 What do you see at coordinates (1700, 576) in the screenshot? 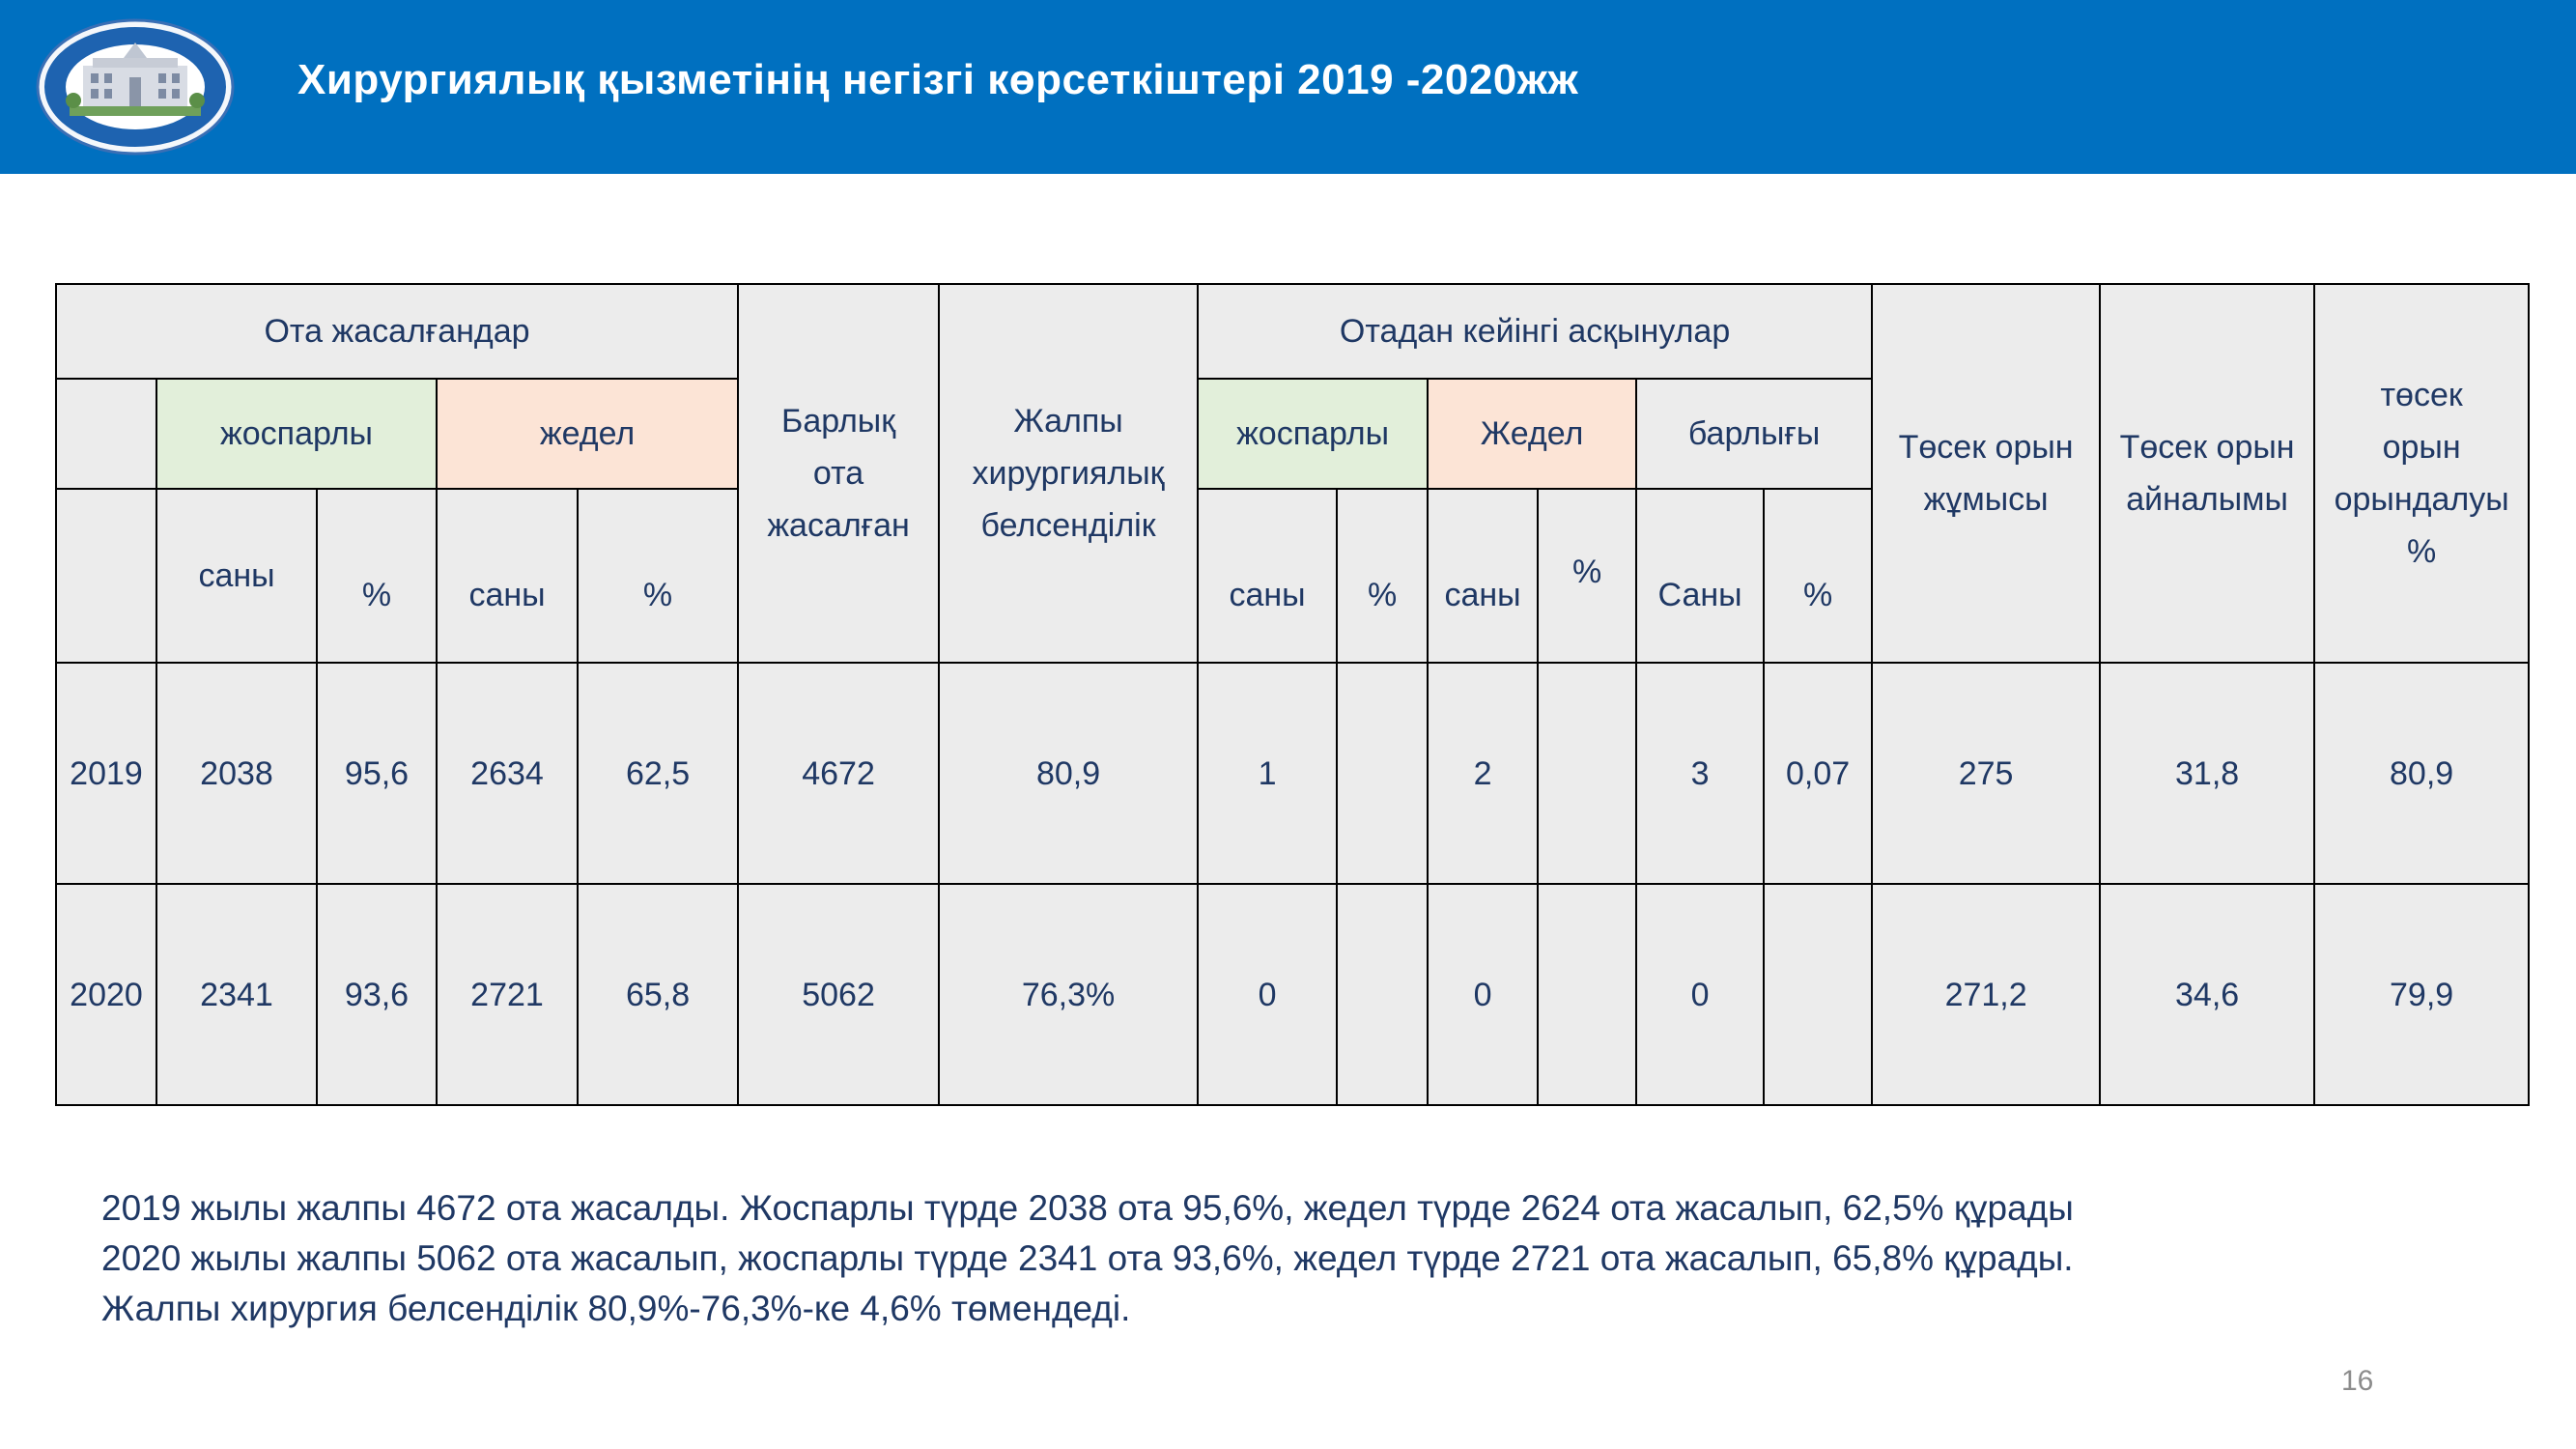
I see `comp-total-count-header: Саны` at bounding box center [1700, 576].